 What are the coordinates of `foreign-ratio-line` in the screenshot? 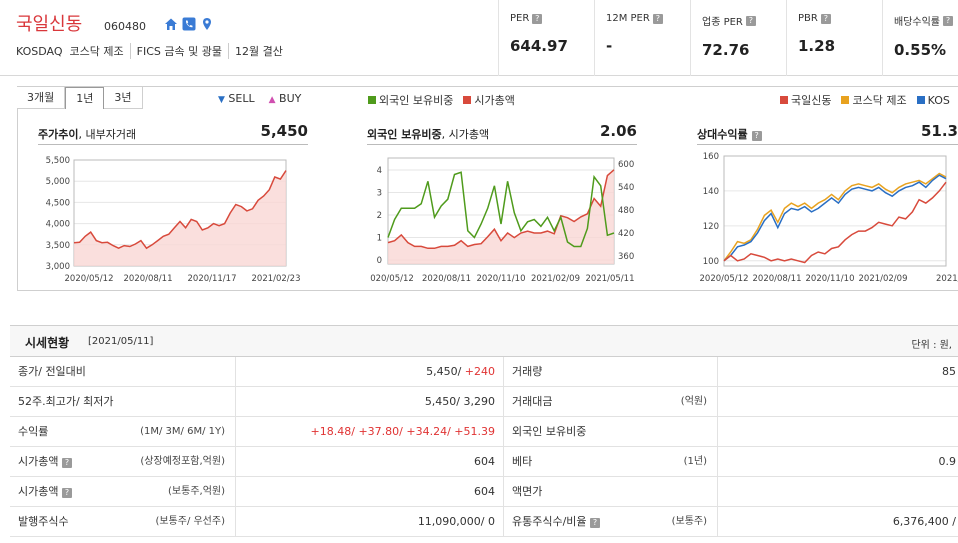 It's located at (501, 209).